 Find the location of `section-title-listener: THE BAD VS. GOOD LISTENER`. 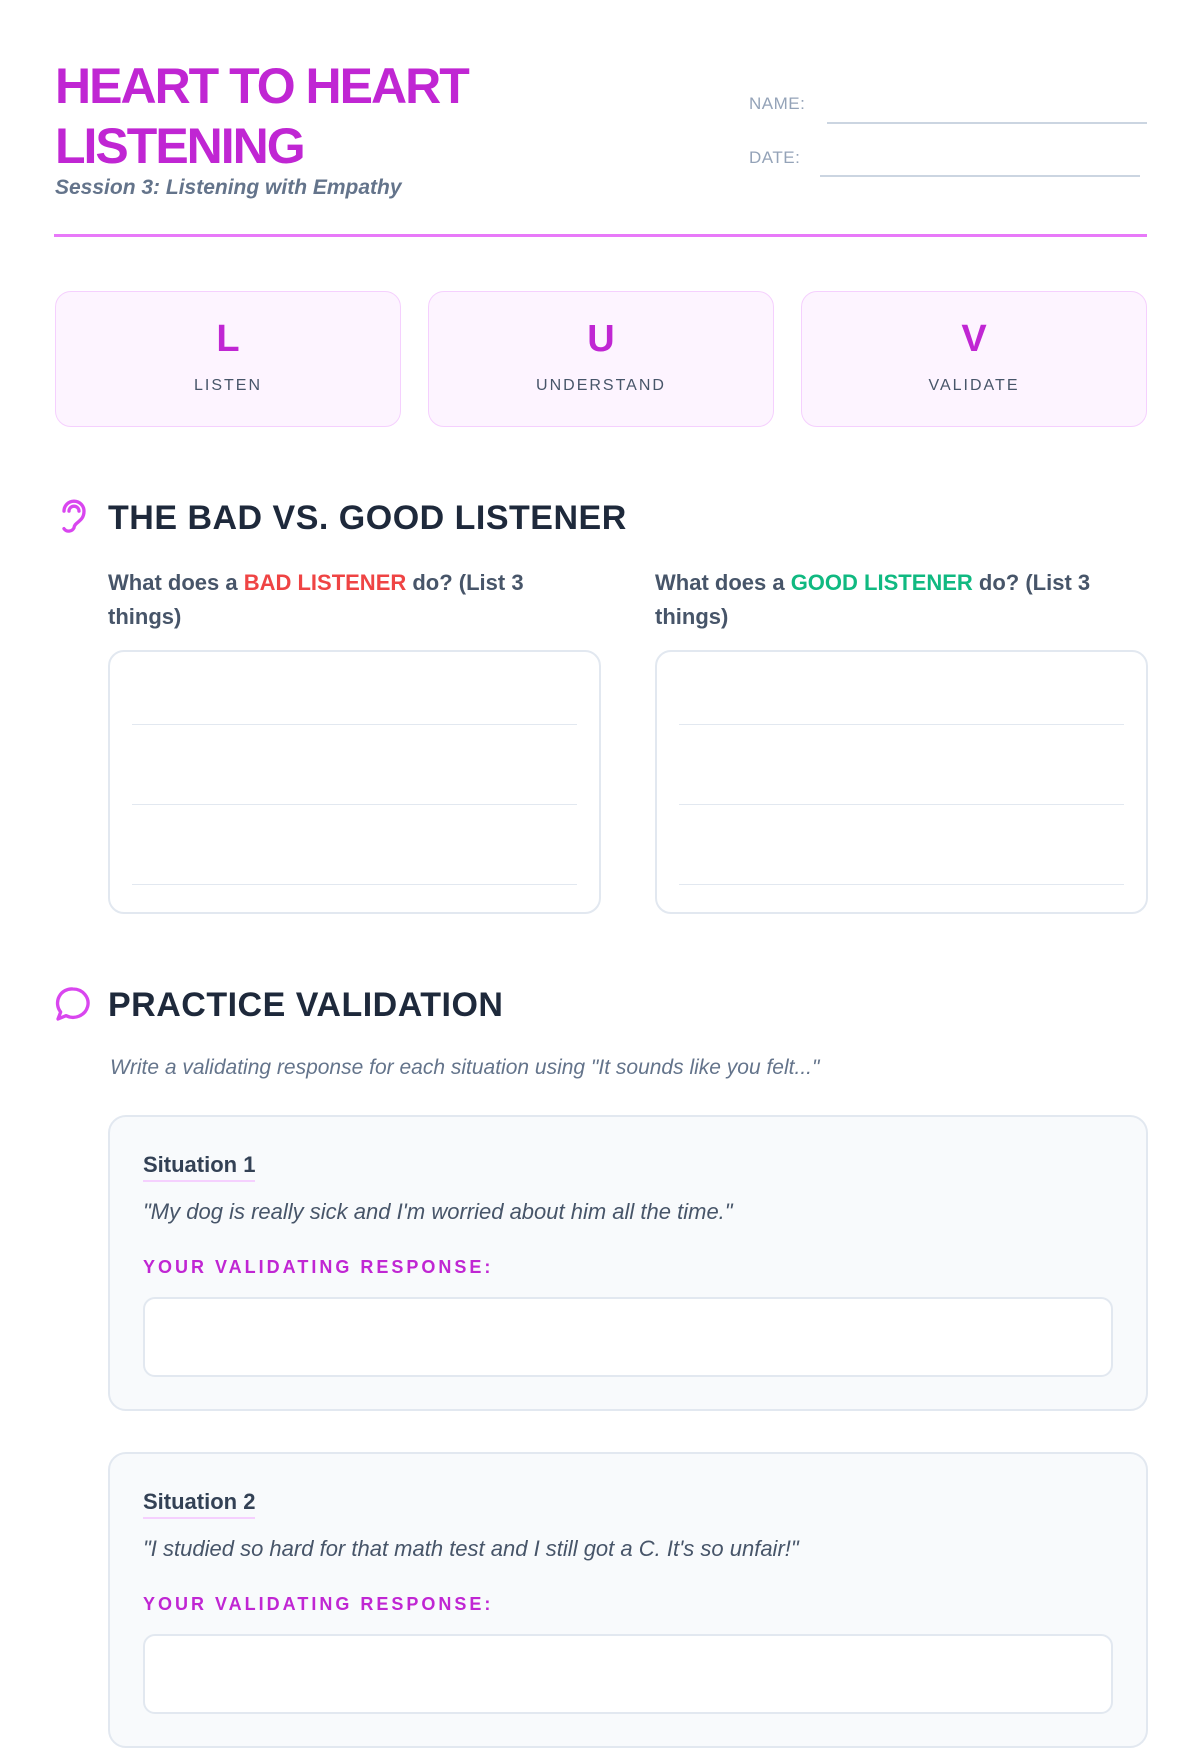

section-title-listener: THE BAD VS. GOOD LISTENER is located at coordinates (367, 518).